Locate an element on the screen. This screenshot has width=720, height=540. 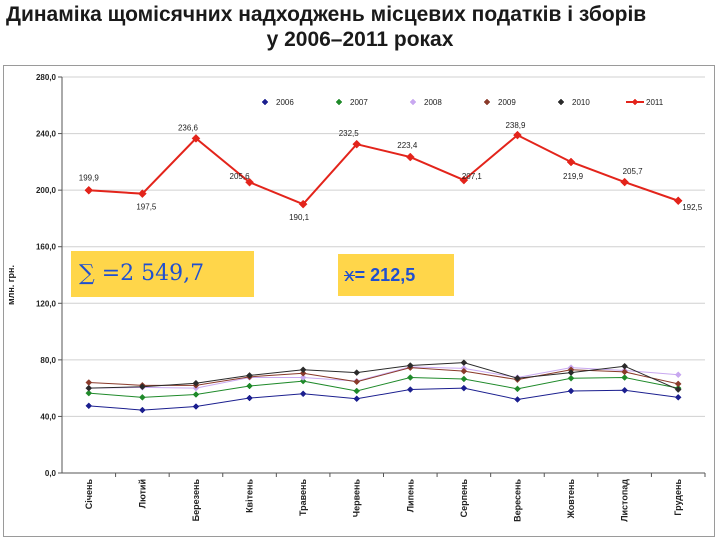
series-line-2010 is located at coordinates (383, 376).